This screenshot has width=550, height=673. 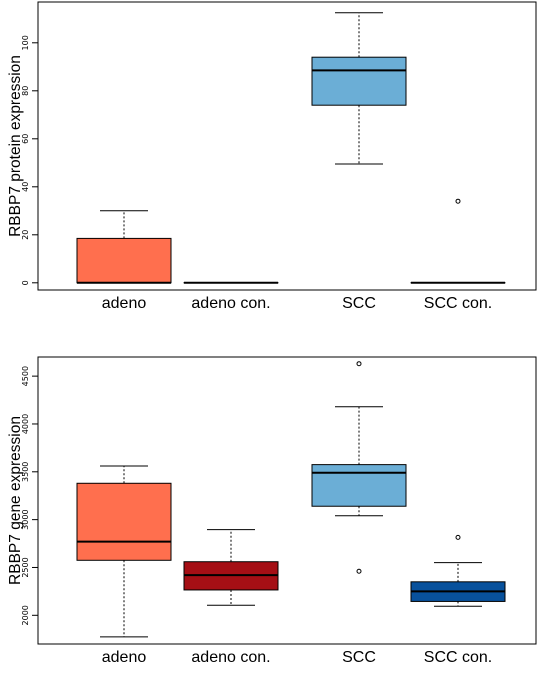 What do you see at coordinates (25, 567) in the screenshot?
I see `y-tick-label: 2500` at bounding box center [25, 567].